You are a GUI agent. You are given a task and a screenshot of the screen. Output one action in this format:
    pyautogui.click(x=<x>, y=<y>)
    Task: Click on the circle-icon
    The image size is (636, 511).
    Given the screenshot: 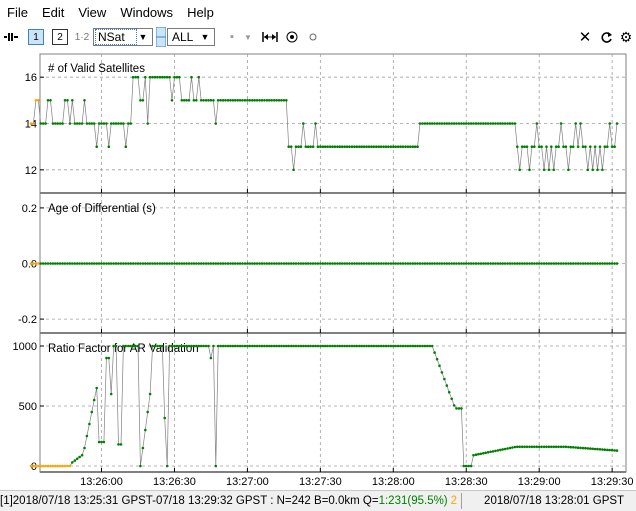 What is the action you would take?
    pyautogui.click(x=313, y=37)
    